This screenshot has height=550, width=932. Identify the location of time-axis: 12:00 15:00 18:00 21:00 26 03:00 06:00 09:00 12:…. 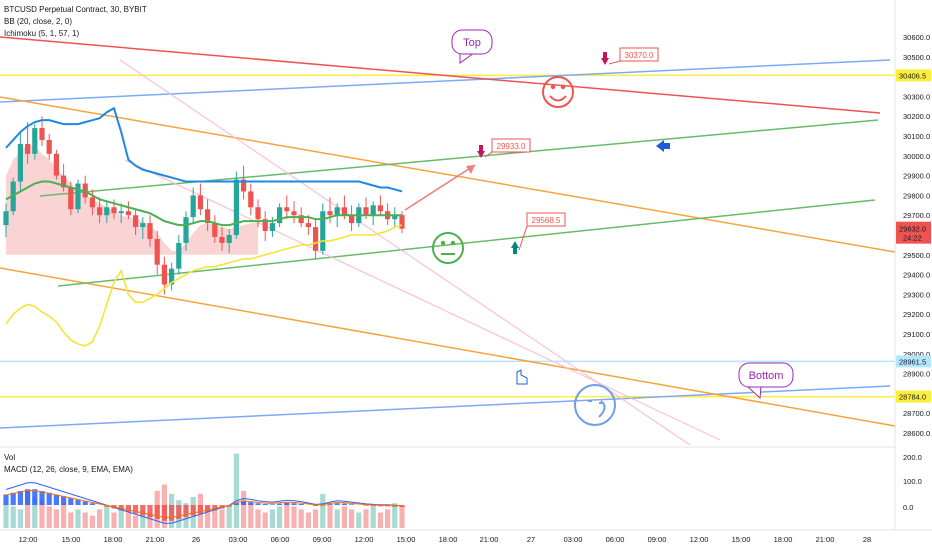
(445, 539).